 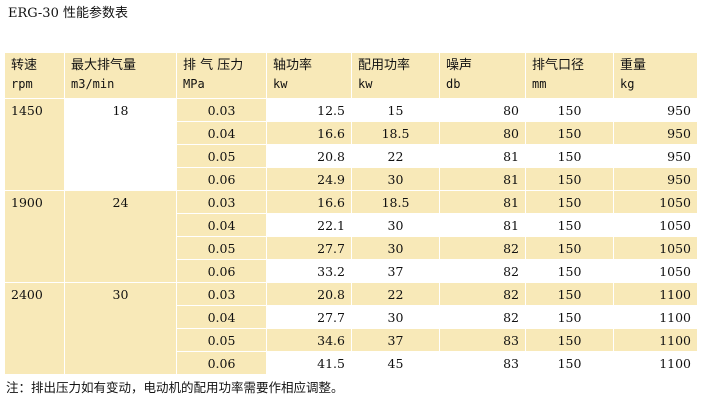 I want to click on table-row: 0.06 41.5 45 83 150 1100, so click(x=351, y=363).